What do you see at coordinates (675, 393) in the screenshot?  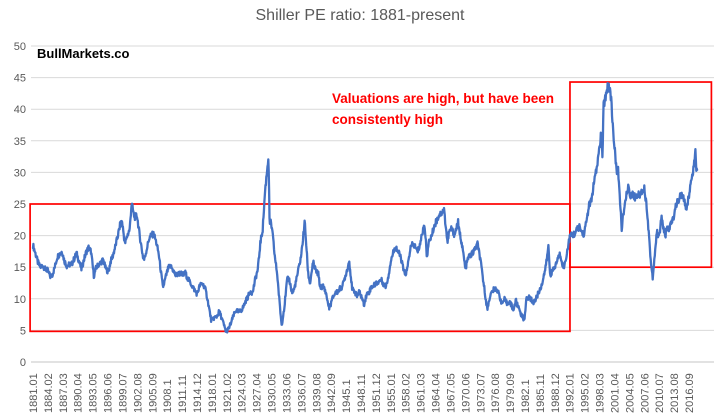 I see `x-tick-label: 2013.08` at bounding box center [675, 393].